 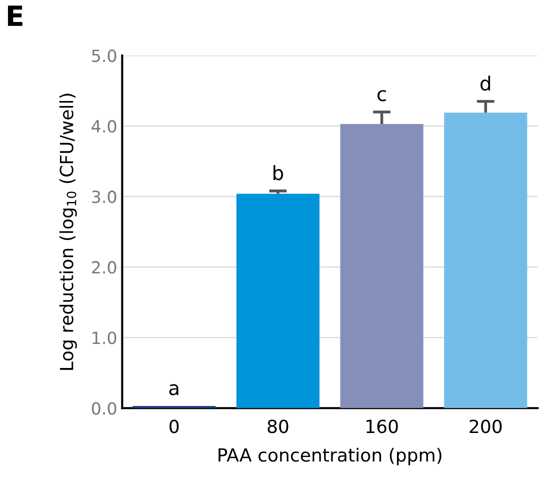 What do you see at coordinates (68, 232) in the screenshot?
I see `y-axis-title: Log reduction (log$_{10}$ (CFU/well)` at bounding box center [68, 232].